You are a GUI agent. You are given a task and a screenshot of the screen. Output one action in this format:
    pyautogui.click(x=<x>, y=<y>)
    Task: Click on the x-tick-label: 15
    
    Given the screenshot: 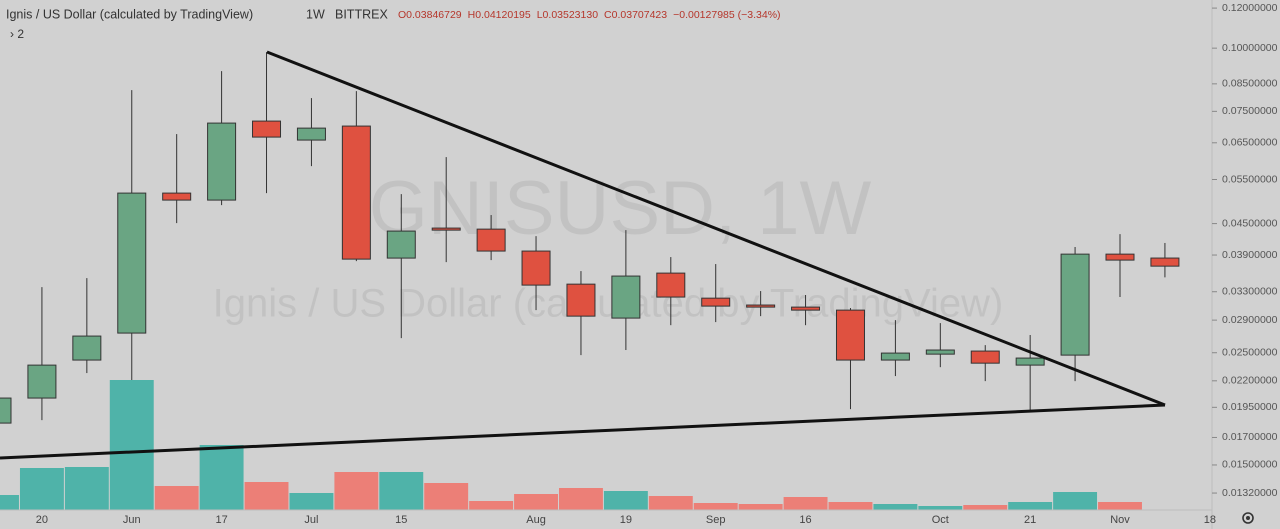 What is the action you would take?
    pyautogui.click(x=401, y=520)
    